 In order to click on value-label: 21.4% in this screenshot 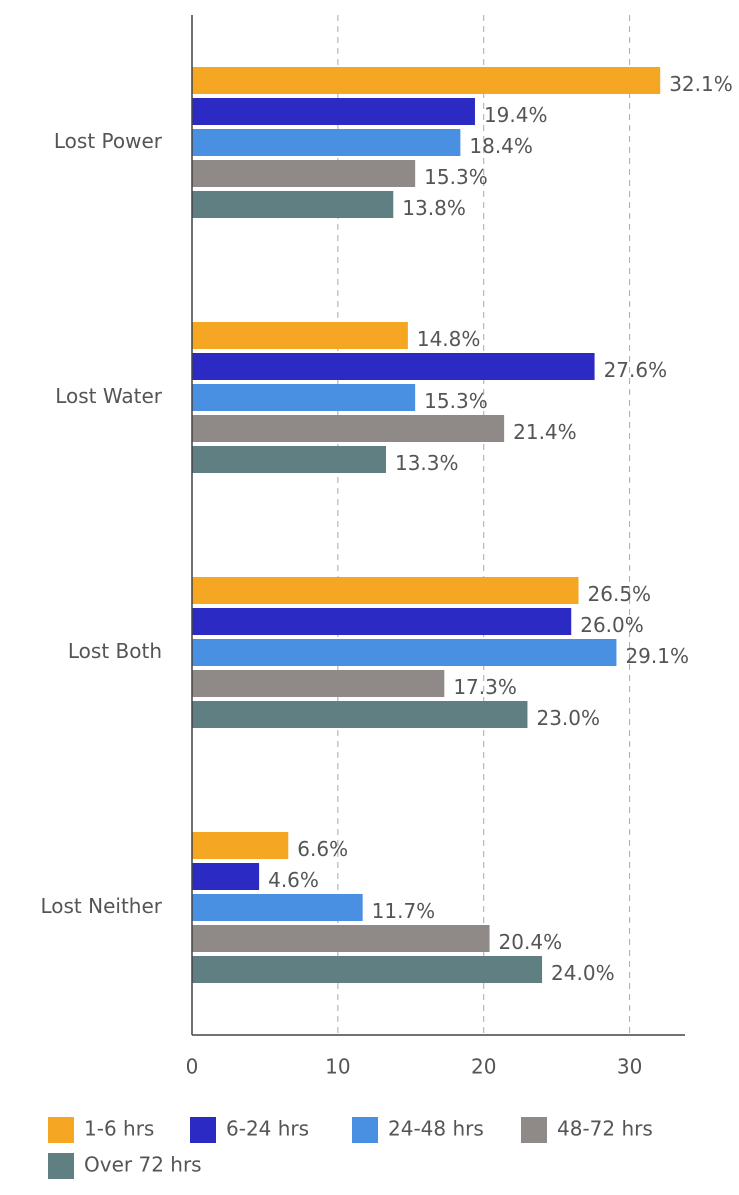, I will do `click(545, 432)`.